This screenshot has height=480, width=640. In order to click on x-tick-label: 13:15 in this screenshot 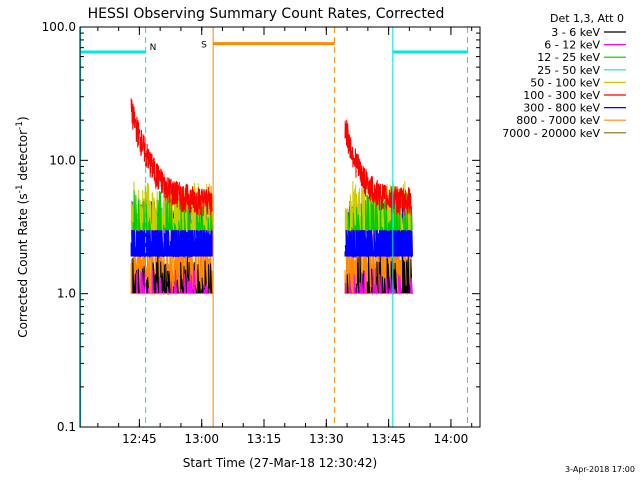, I will do `click(264, 439)`.